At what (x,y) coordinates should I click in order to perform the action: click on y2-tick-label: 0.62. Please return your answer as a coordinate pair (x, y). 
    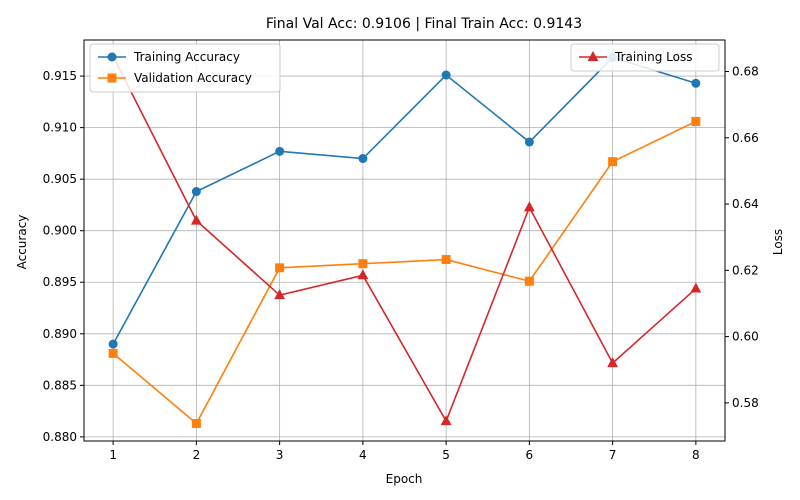
    Looking at the image, I should click on (745, 270).